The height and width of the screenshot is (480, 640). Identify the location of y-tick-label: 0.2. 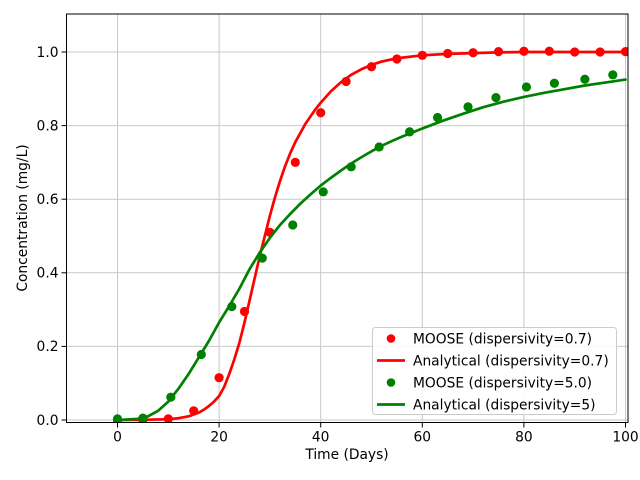
(48, 347).